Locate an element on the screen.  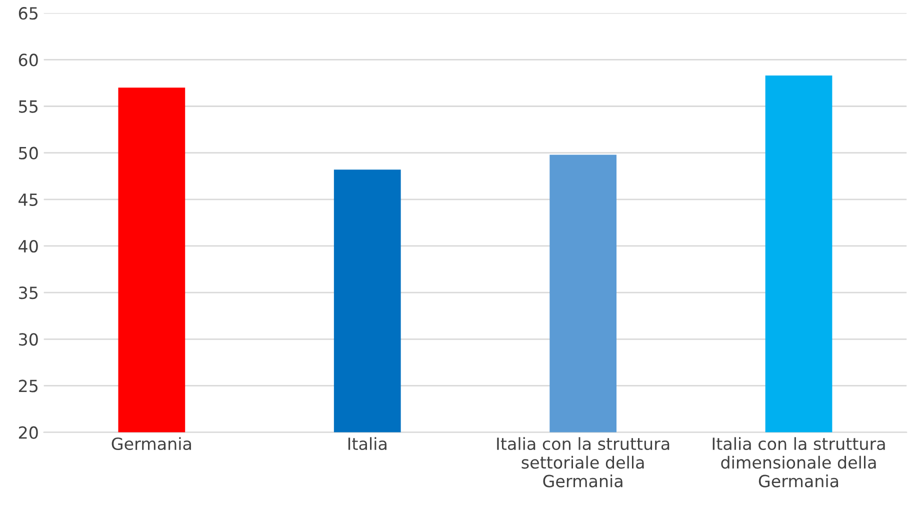
y-tick-label: 40 is located at coordinates (28, 246).